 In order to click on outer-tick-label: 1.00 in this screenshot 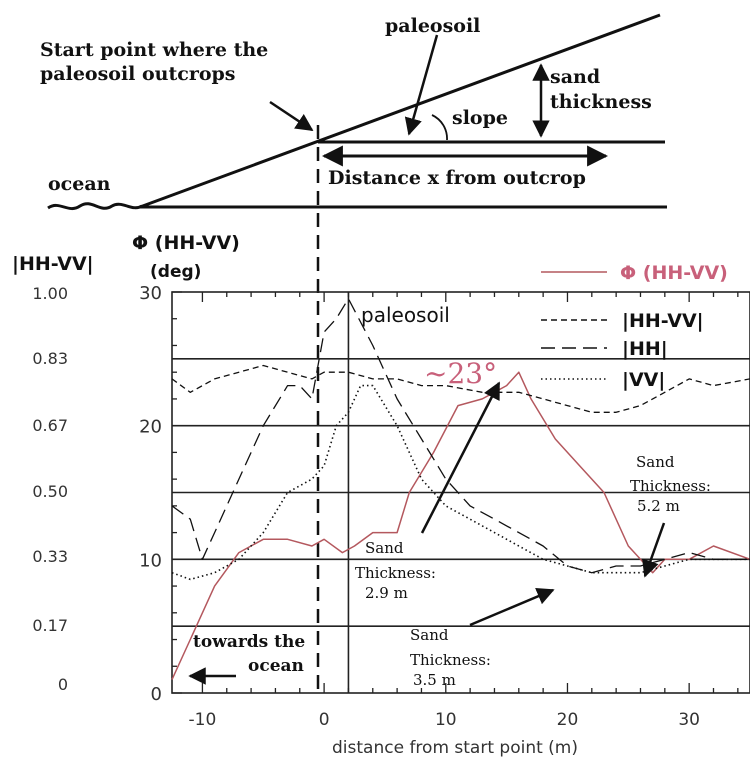, I will do `click(50, 293)`.